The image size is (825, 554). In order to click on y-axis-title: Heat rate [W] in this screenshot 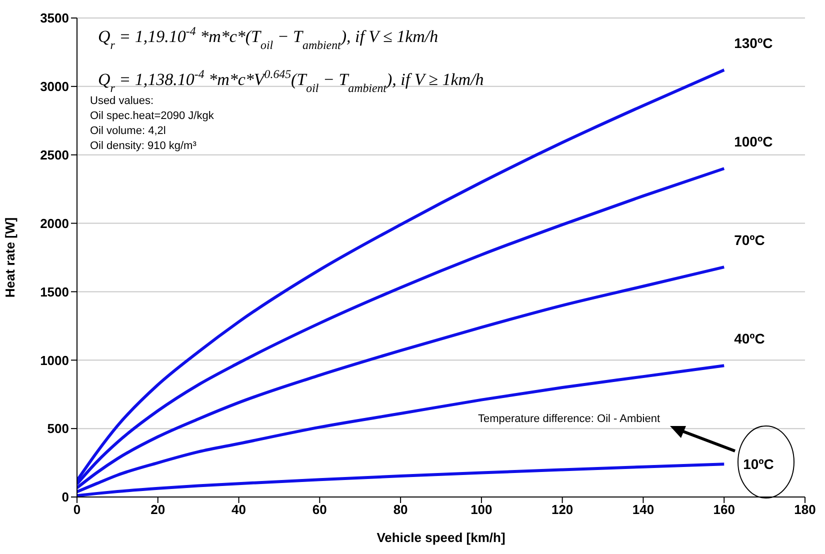, I will do `click(10, 257)`.